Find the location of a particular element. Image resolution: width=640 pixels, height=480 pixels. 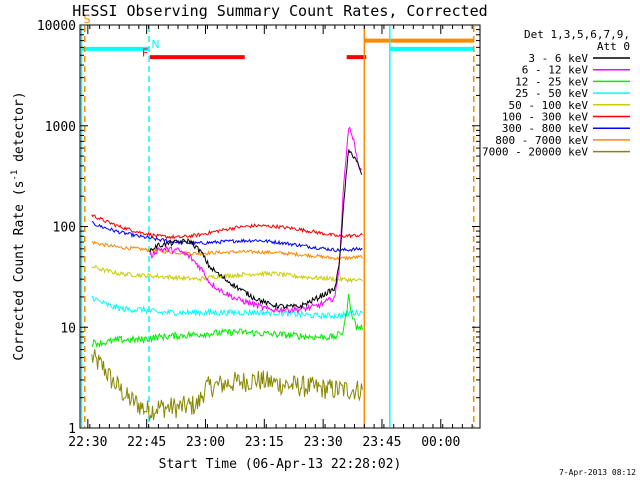

y-tick-label: 10 is located at coordinates (68, 328).